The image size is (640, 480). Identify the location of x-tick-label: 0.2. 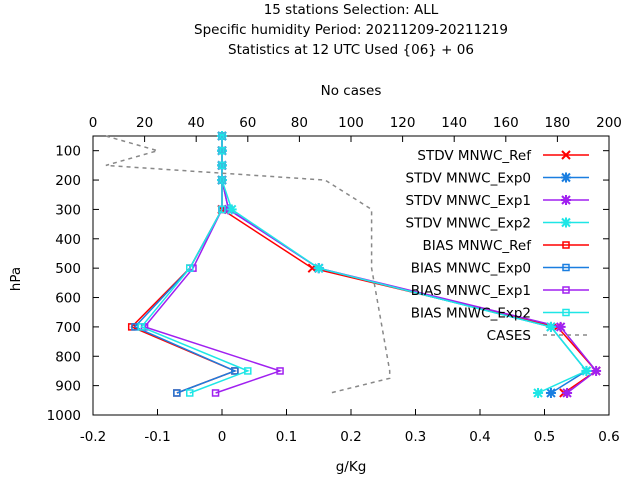
(350, 437).